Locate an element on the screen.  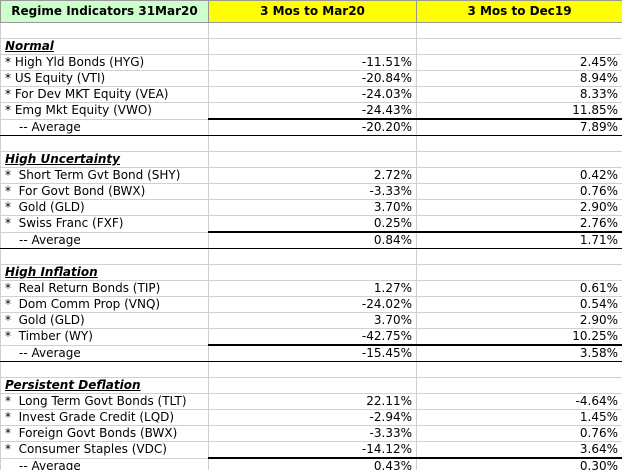
section-title: High Inflation is located at coordinates (104, 272).